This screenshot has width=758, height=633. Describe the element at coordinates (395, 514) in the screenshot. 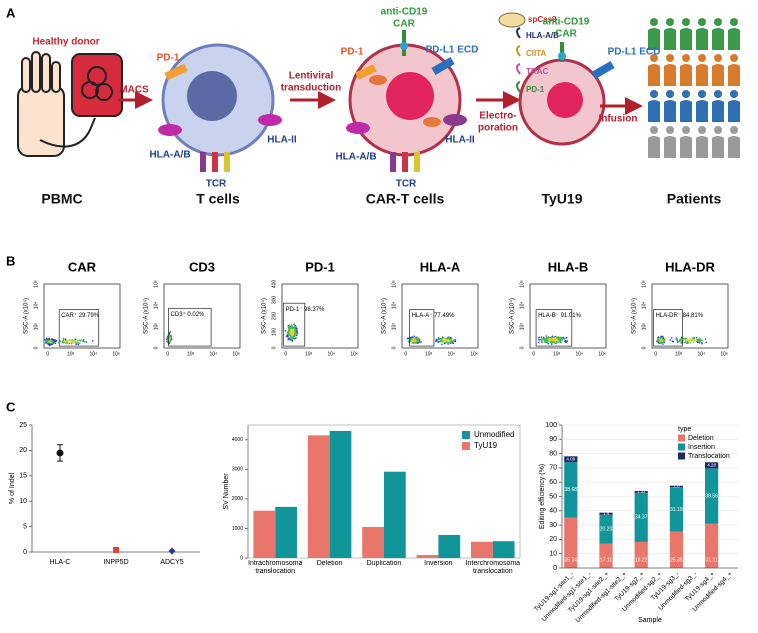

I see `bar` at that location.